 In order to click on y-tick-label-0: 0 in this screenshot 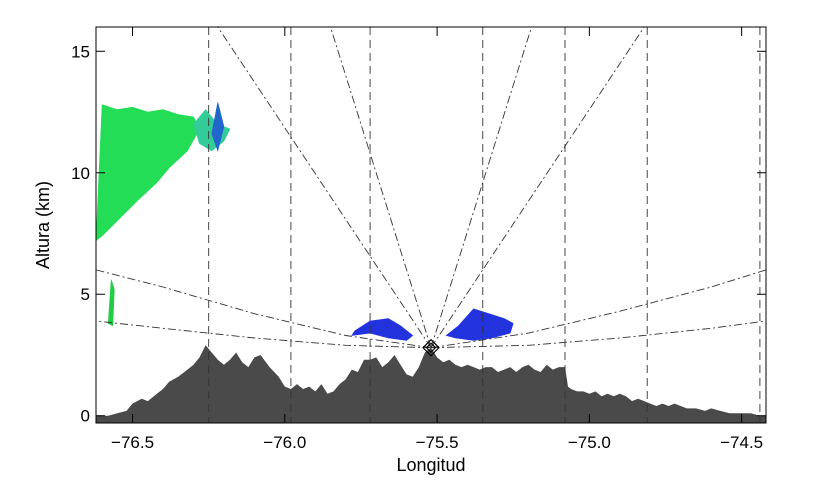, I will do `click(85, 416)`.